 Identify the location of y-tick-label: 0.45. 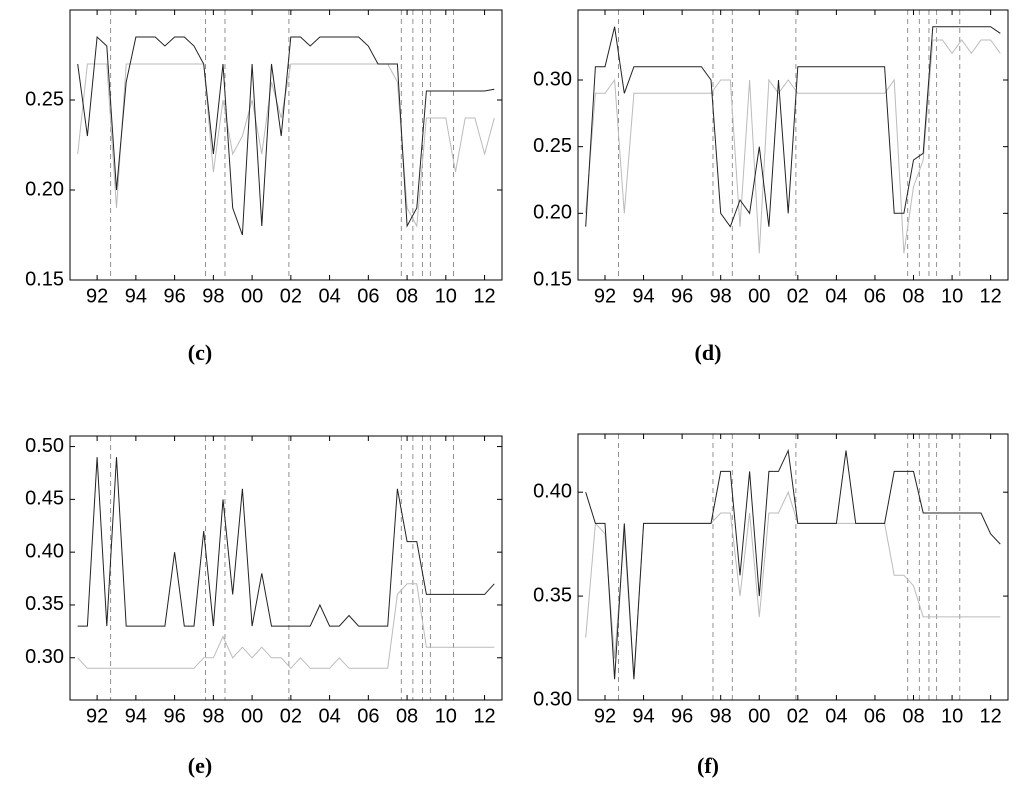
(44, 499).